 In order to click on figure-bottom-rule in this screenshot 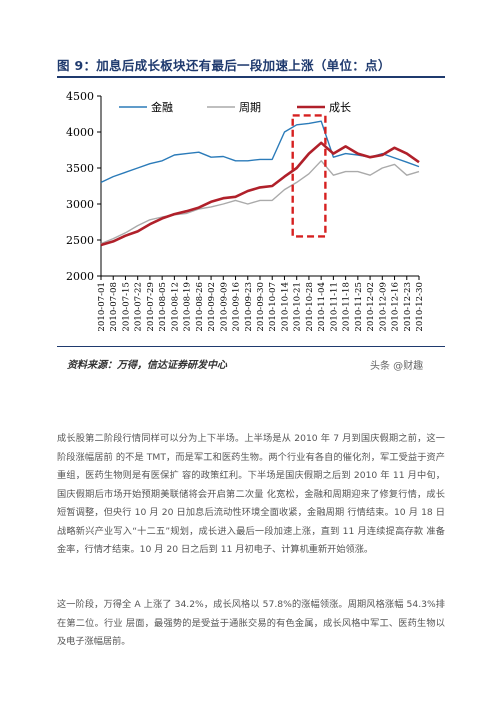, I will do `click(251, 346)`.